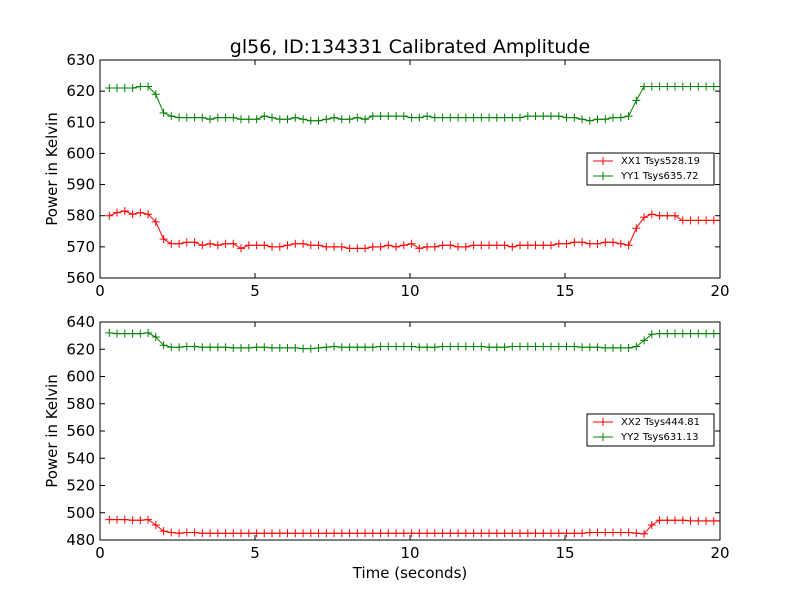 This screenshot has height=600, width=800. What do you see at coordinates (52, 169) in the screenshot?
I see `top-chart-y-axis-label: Power in Kelvin` at bounding box center [52, 169].